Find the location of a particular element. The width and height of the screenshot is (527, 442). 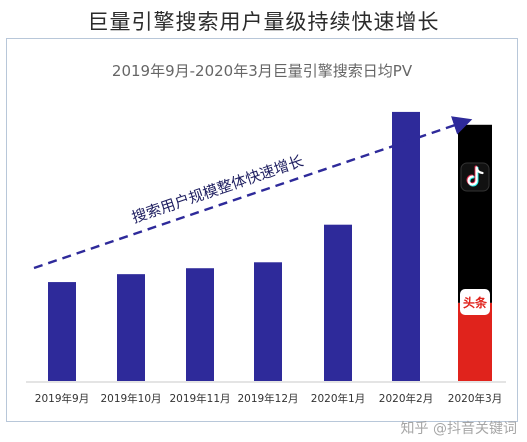

x-tick-label: 2020年1月 is located at coordinates (338, 398).